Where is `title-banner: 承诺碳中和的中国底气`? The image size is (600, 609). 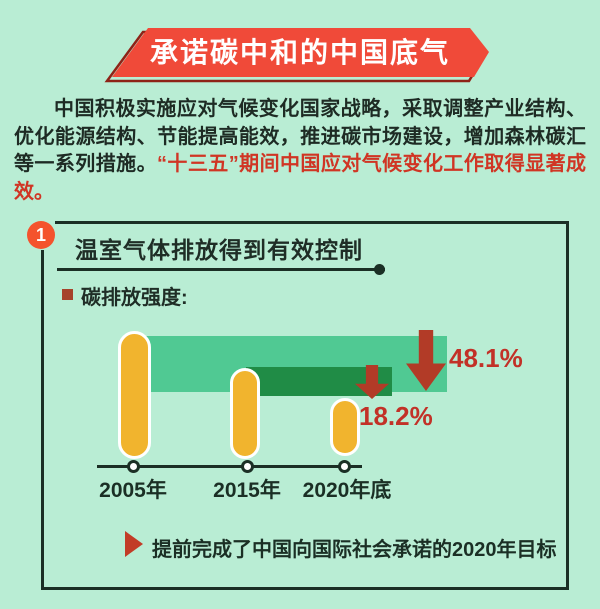 title-banner: 承诺碳中和的中国底气 is located at coordinates (300, 54).